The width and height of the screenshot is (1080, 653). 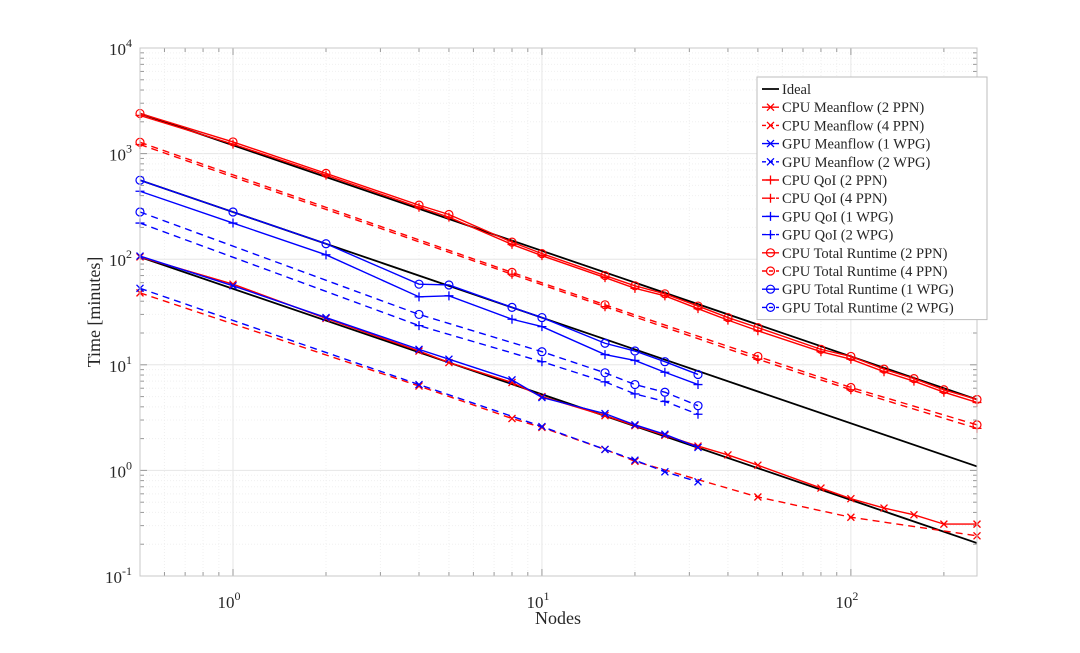 What do you see at coordinates (853, 108) in the screenshot?
I see `legend-label: CPU Meanflow (2 PPN)` at bounding box center [853, 108].